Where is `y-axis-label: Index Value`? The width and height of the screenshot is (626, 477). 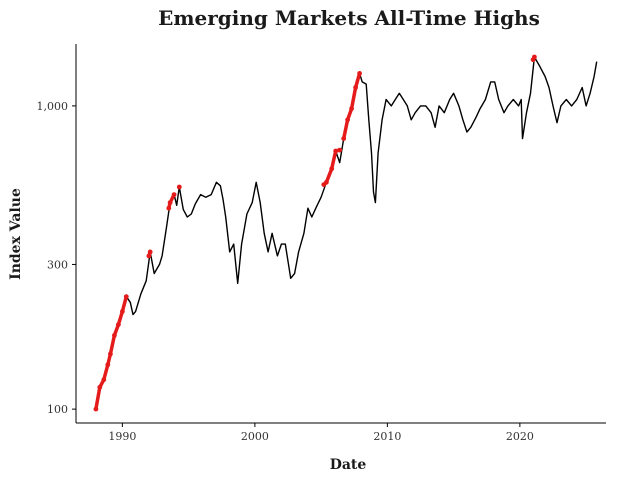
y-axis-label: Index Value is located at coordinates (16, 234).